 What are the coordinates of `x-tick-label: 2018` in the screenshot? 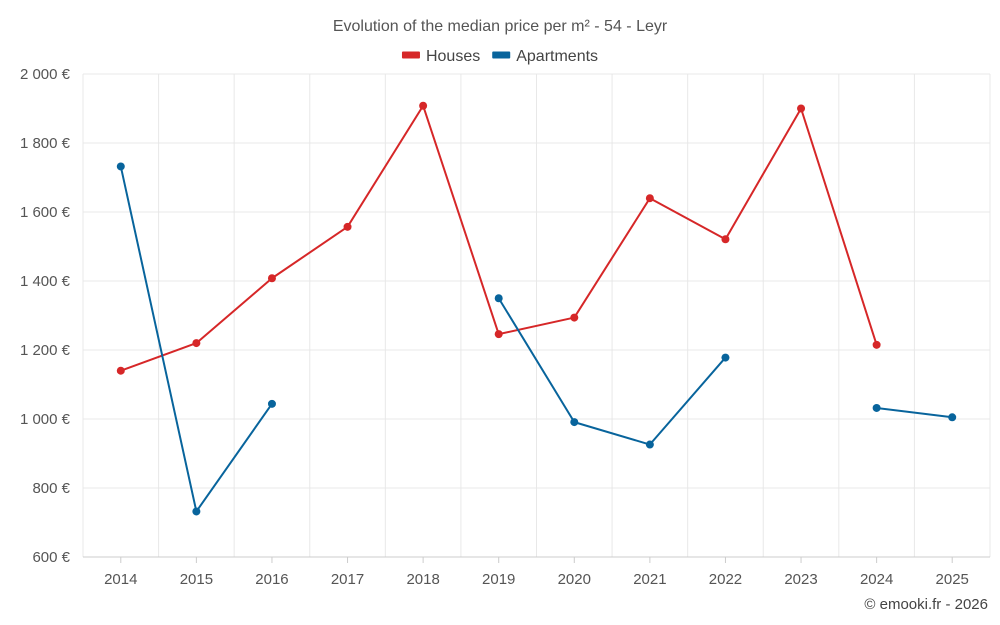 It's located at (422, 579).